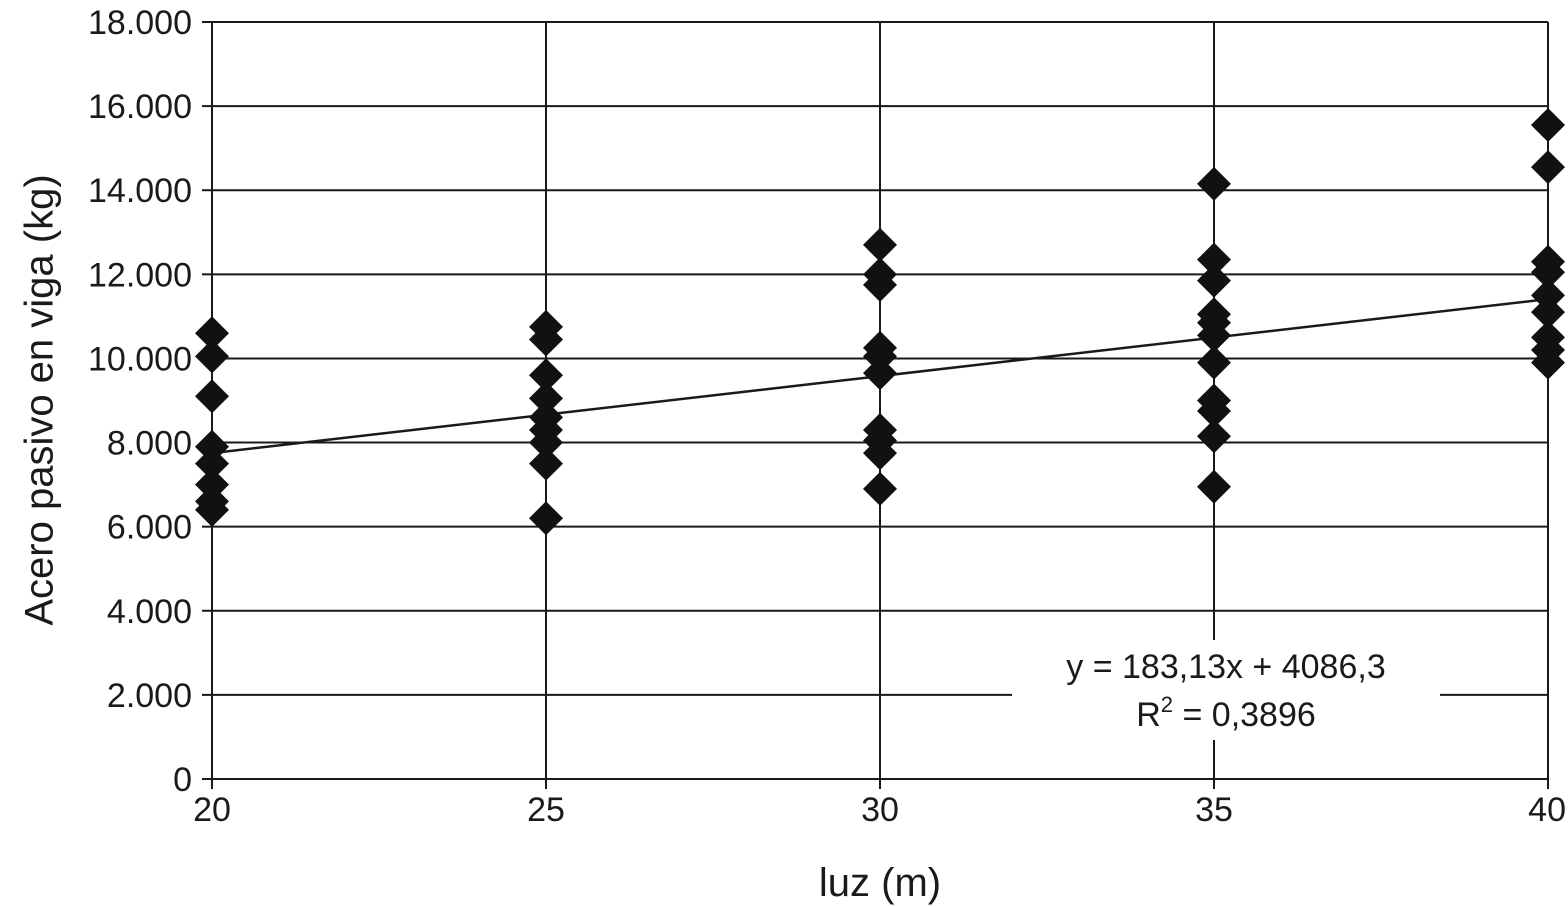  What do you see at coordinates (140, 23) in the screenshot?
I see `y-tick-label-9: 18.000` at bounding box center [140, 23].